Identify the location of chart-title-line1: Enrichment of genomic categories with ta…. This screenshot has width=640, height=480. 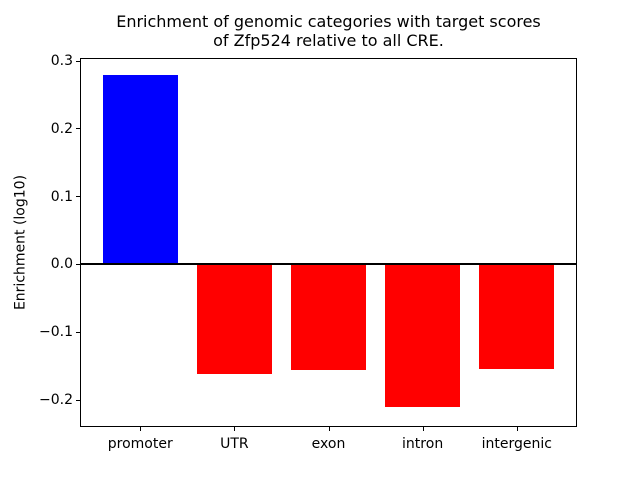
(328, 21).